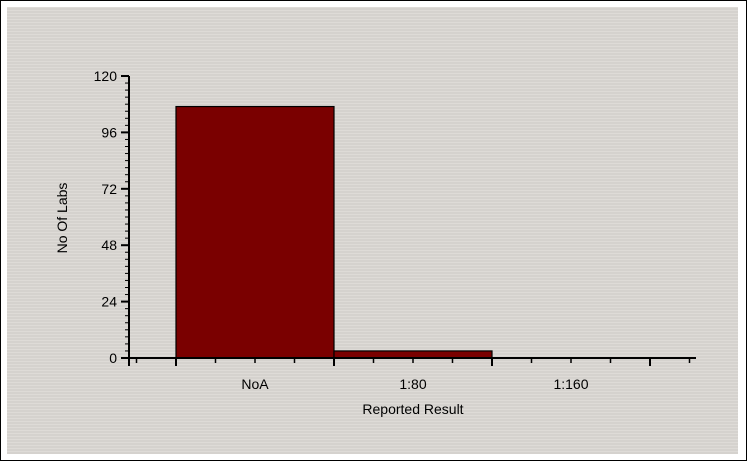 This screenshot has height=466, width=747. What do you see at coordinates (113, 358) in the screenshot?
I see `y-tick-label: 0` at bounding box center [113, 358].